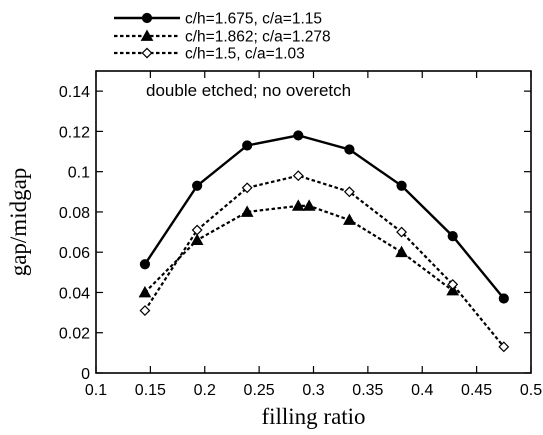  I want to click on x-axis-title: filling ratio, so click(313, 416).